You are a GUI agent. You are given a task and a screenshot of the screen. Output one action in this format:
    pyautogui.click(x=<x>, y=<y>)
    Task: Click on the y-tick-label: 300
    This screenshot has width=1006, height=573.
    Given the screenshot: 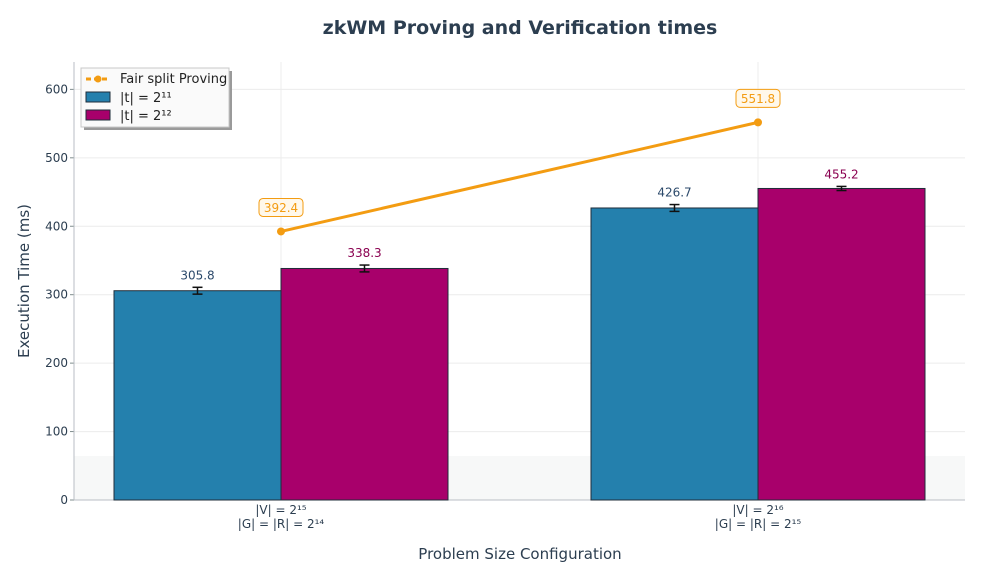 What is the action you would take?
    pyautogui.click(x=56, y=295)
    